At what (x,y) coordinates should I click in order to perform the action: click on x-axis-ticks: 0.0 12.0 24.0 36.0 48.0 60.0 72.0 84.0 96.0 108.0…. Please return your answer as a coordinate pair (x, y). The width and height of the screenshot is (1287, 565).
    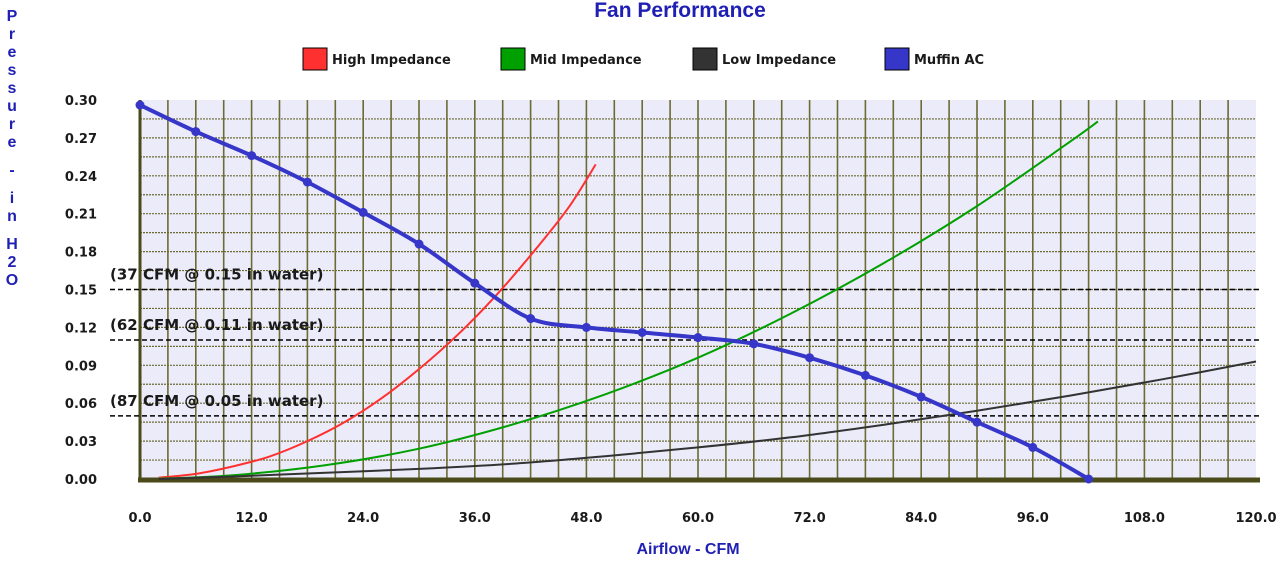
    Looking at the image, I should click on (702, 518).